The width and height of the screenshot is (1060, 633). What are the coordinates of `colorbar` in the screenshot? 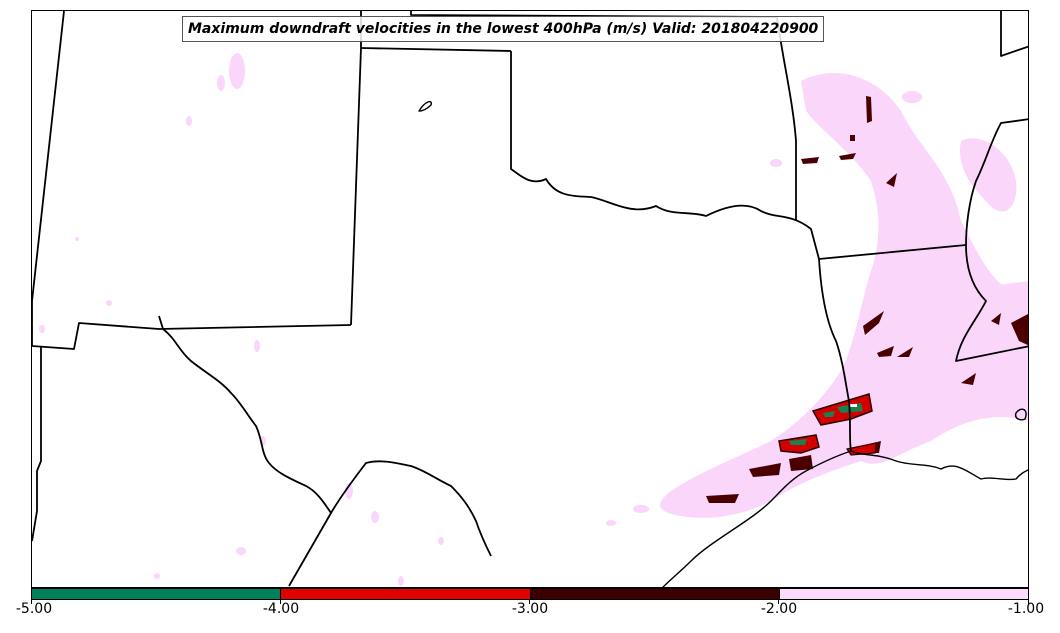 It's located at (530, 594).